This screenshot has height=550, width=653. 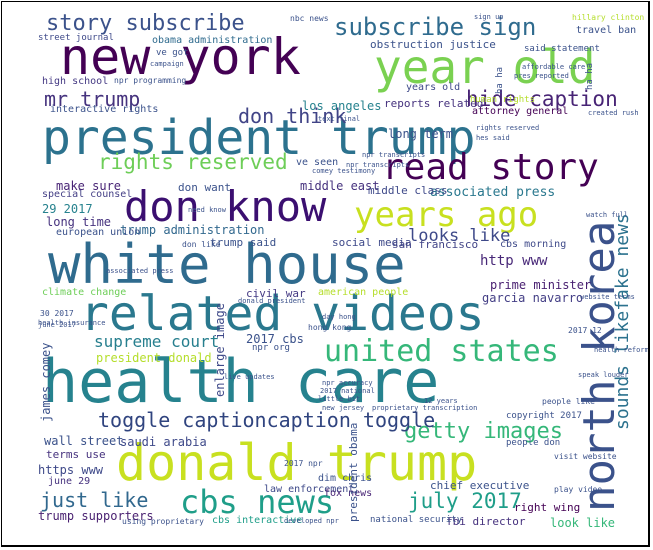 I want to click on word-special-counsel: special counsel, so click(x=87, y=194).